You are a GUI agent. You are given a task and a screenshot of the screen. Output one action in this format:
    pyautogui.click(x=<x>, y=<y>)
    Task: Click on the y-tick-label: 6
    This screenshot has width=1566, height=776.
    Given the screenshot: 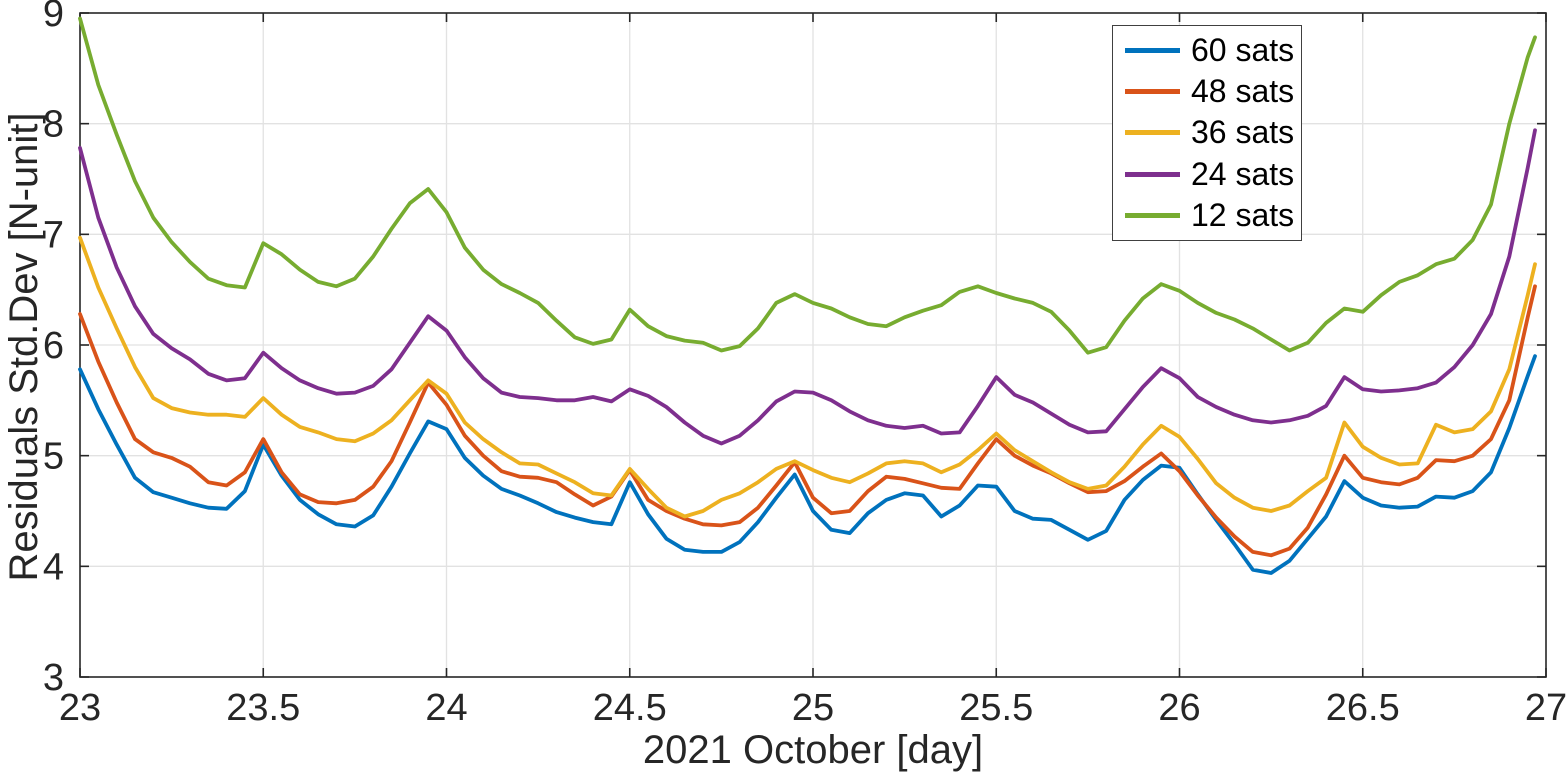 What is the action you would take?
    pyautogui.click(x=53, y=346)
    